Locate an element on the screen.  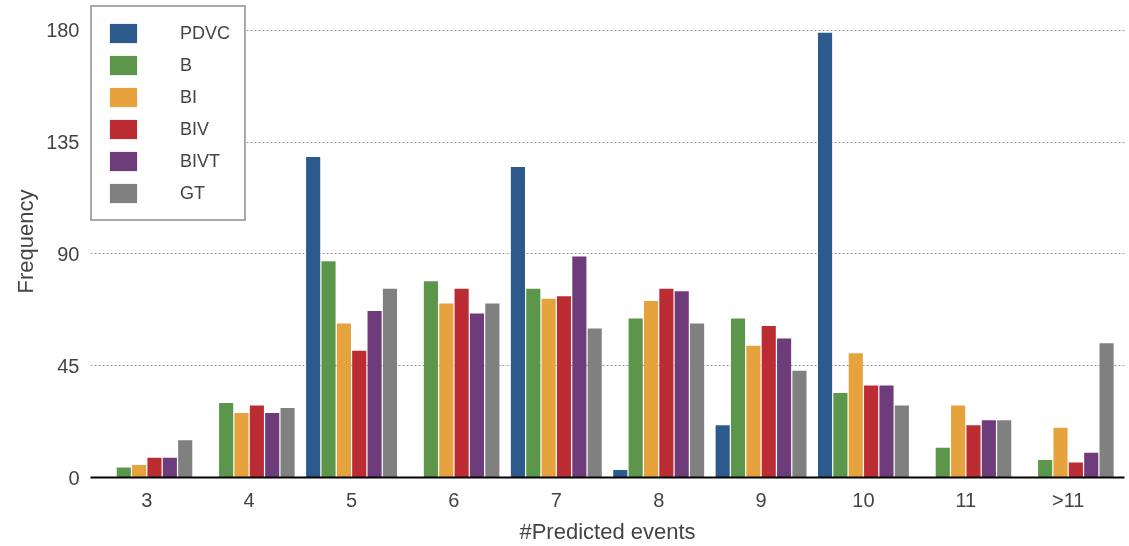
y-tick-label: 45 is located at coordinates (68, 365).